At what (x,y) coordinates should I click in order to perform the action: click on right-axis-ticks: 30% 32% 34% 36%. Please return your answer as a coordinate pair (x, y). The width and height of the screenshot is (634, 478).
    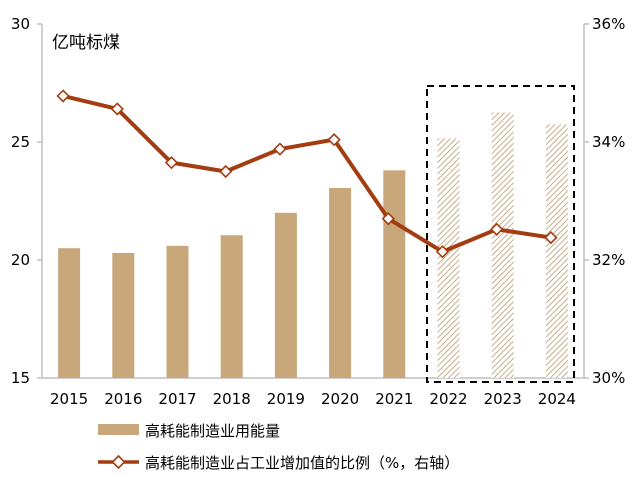
    Looking at the image, I should click on (604, 201).